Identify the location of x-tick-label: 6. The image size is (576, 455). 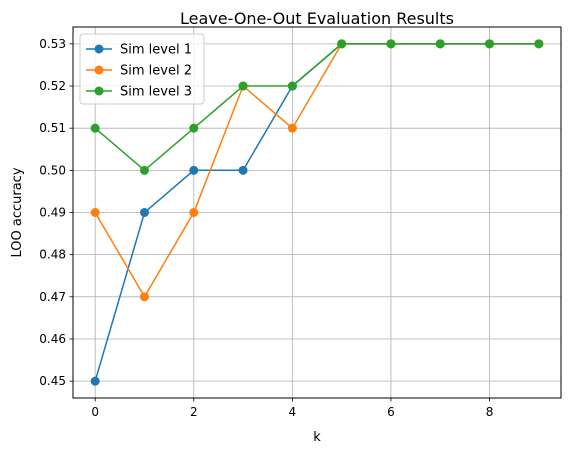
(391, 412).